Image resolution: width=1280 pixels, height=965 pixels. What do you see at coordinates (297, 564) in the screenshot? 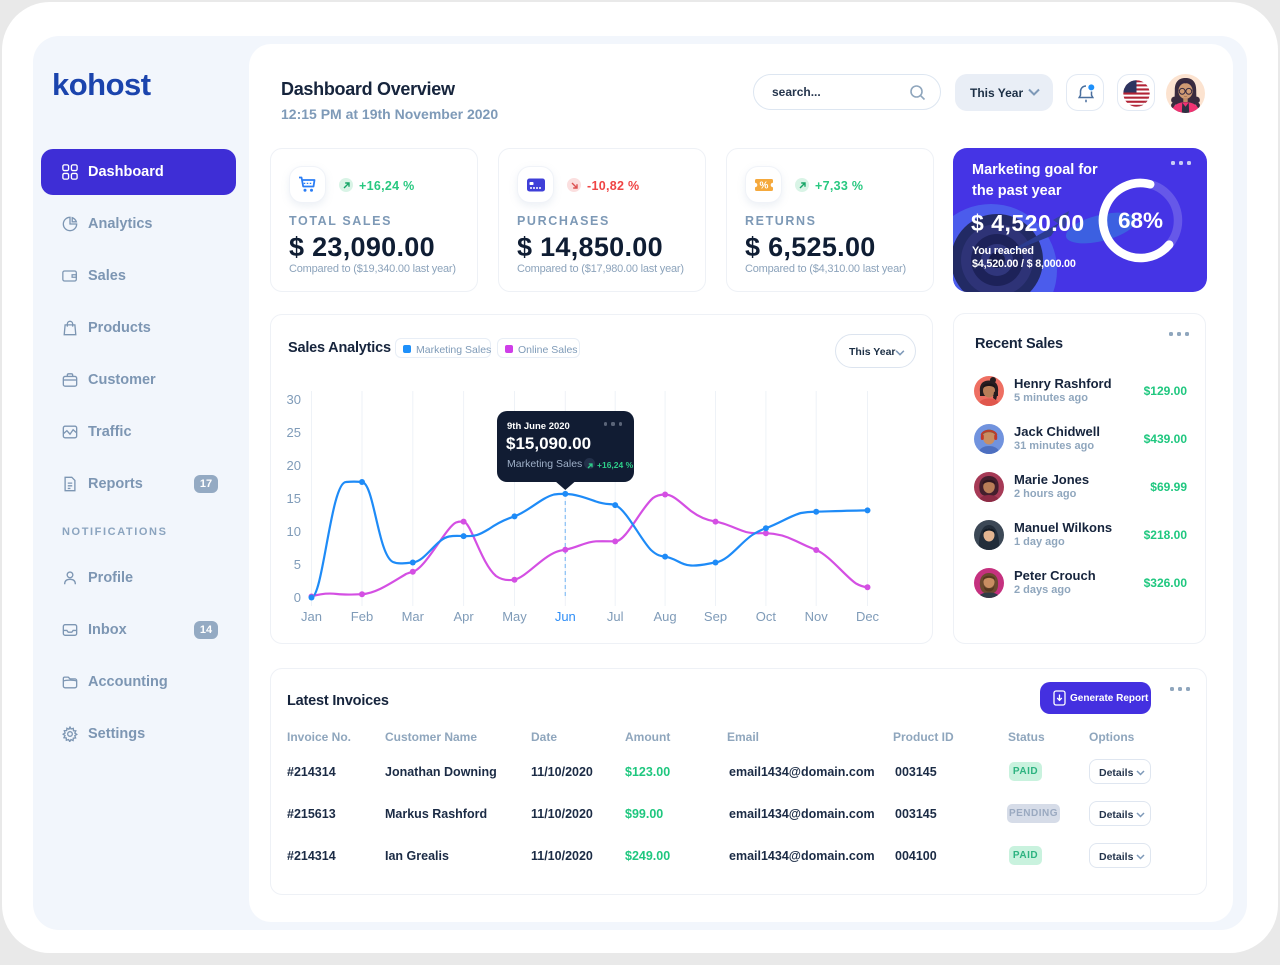
I see `svg-text: 5` at bounding box center [297, 564].